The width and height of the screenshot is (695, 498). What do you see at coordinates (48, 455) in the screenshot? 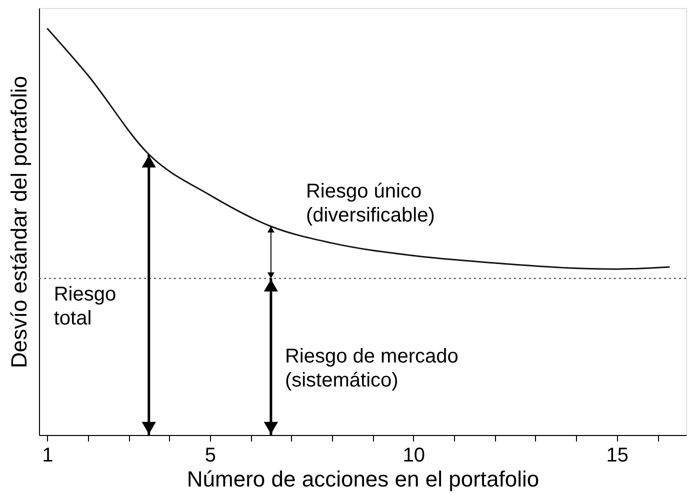
I see `x-tick-label: 1` at bounding box center [48, 455].